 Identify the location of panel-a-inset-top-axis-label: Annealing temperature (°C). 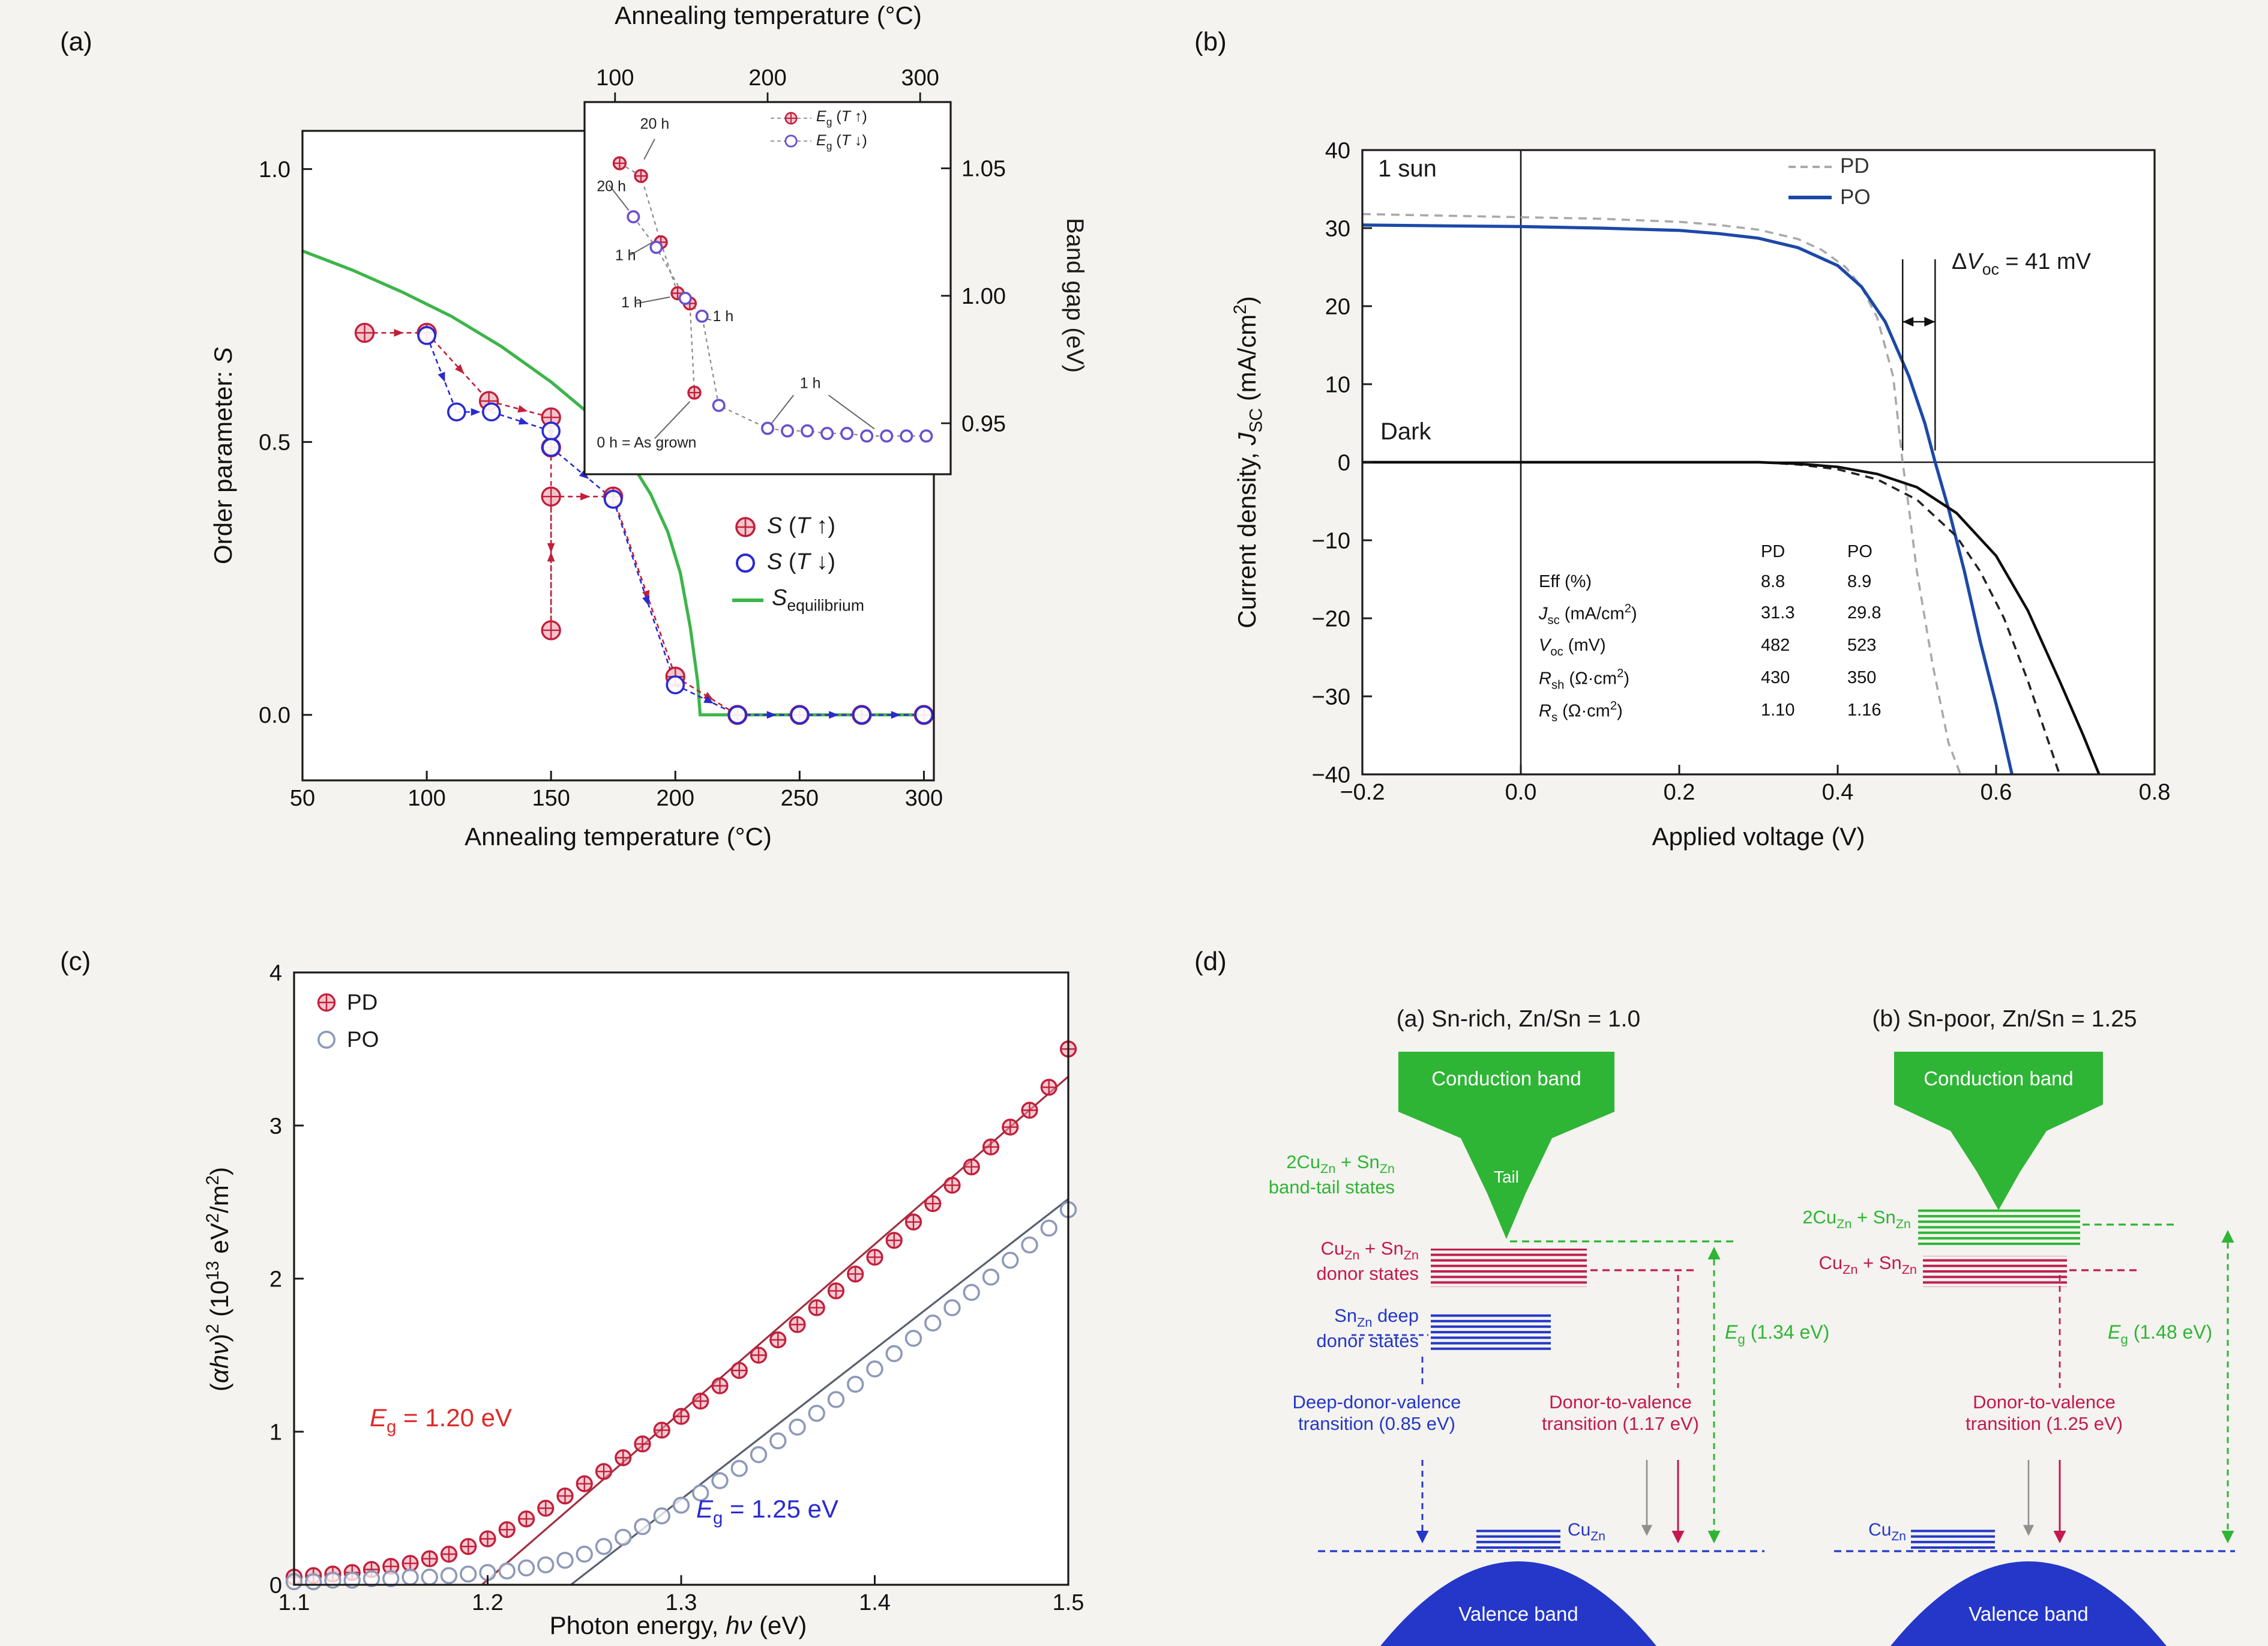
(768, 16).